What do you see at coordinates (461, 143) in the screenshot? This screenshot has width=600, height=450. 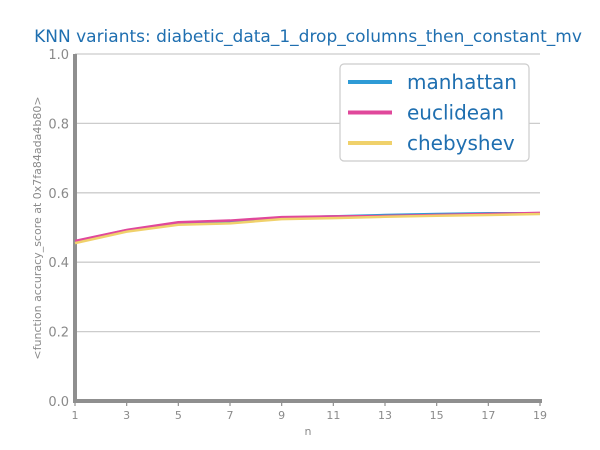 I see `legend-label-chebyshev: chebyshev` at bounding box center [461, 143].